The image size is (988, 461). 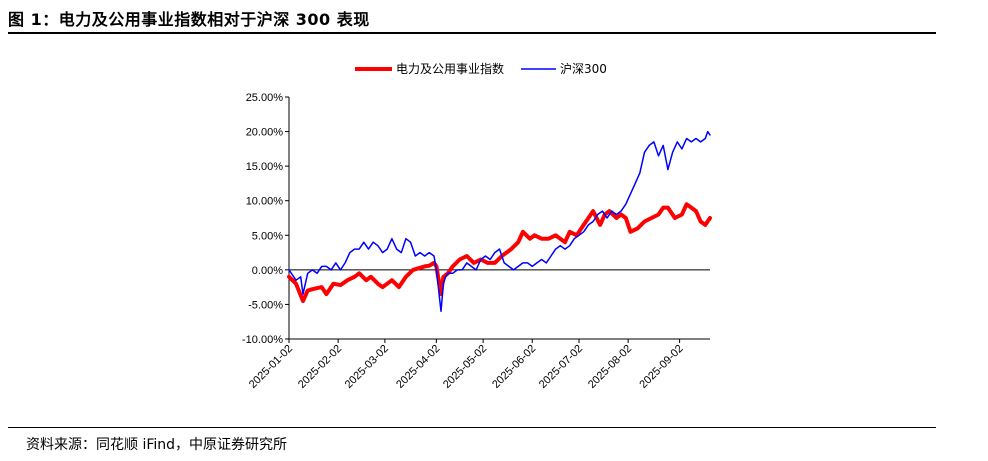 I want to click on legend-label-power-utilities: 电力及公用事业指数, so click(x=450, y=68).